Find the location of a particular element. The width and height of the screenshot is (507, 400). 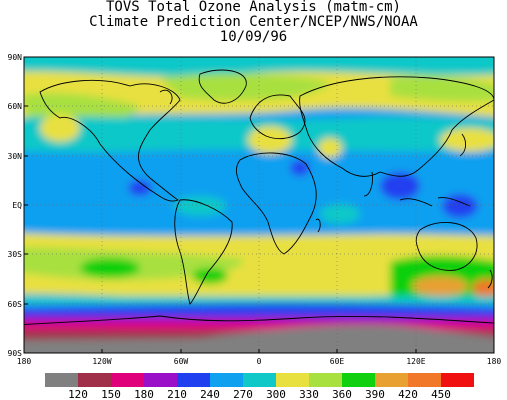

title-line-1: TOVS Total Ozone Analysis (matm-cm) is located at coordinates (253, 7).